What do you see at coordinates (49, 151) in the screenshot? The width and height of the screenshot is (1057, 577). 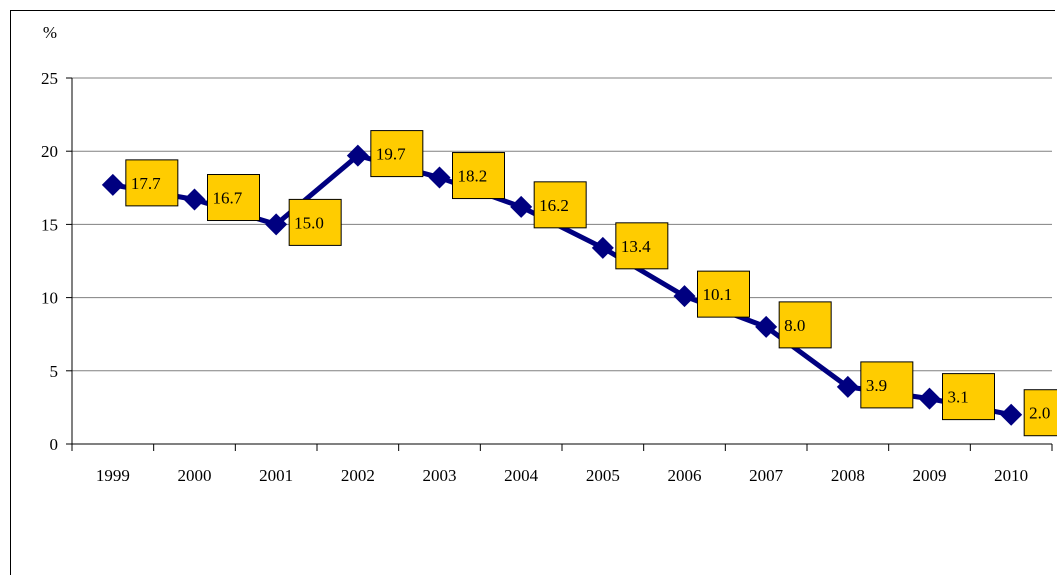 I see `y-tick-label: 20` at bounding box center [49, 151].